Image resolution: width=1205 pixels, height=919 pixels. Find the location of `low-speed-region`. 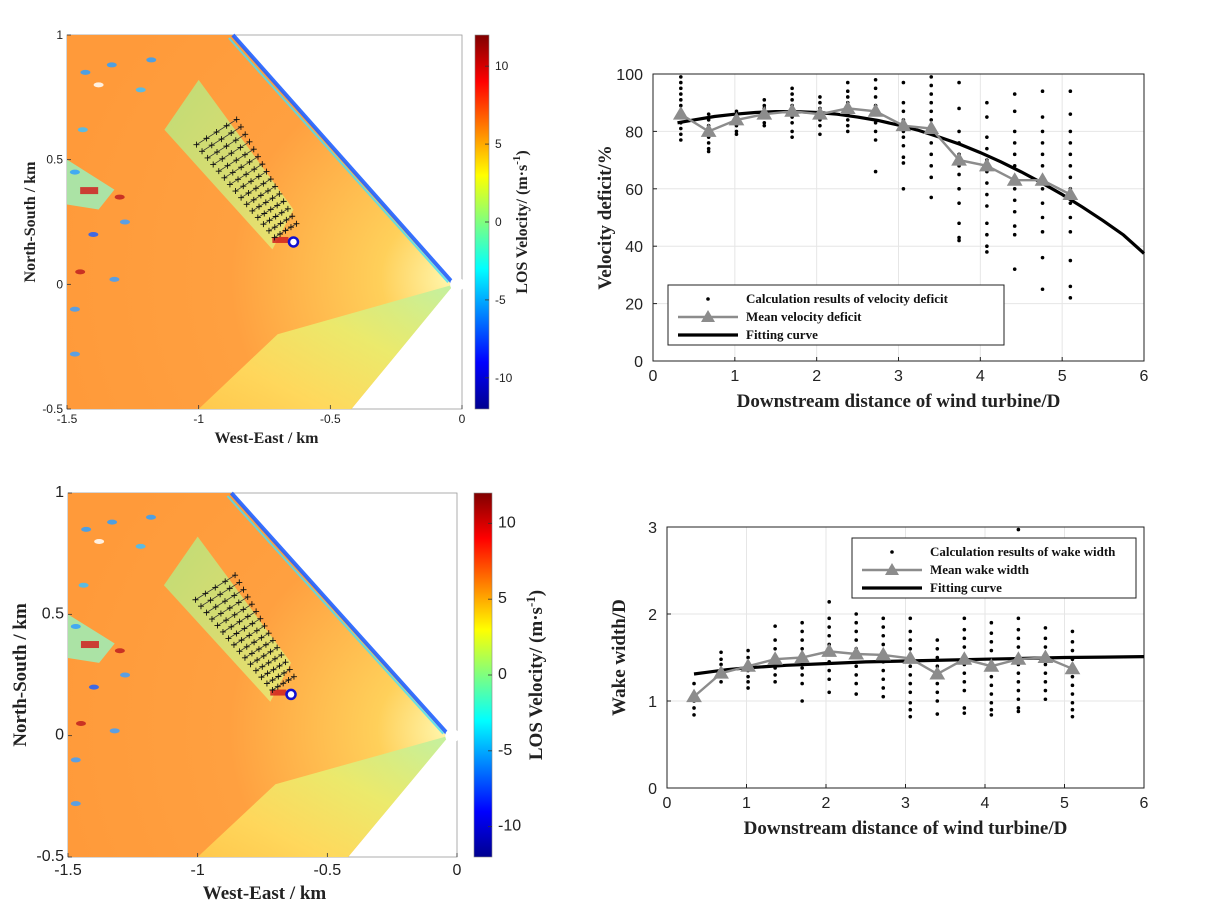

low-speed-region is located at coordinates (323, 796).